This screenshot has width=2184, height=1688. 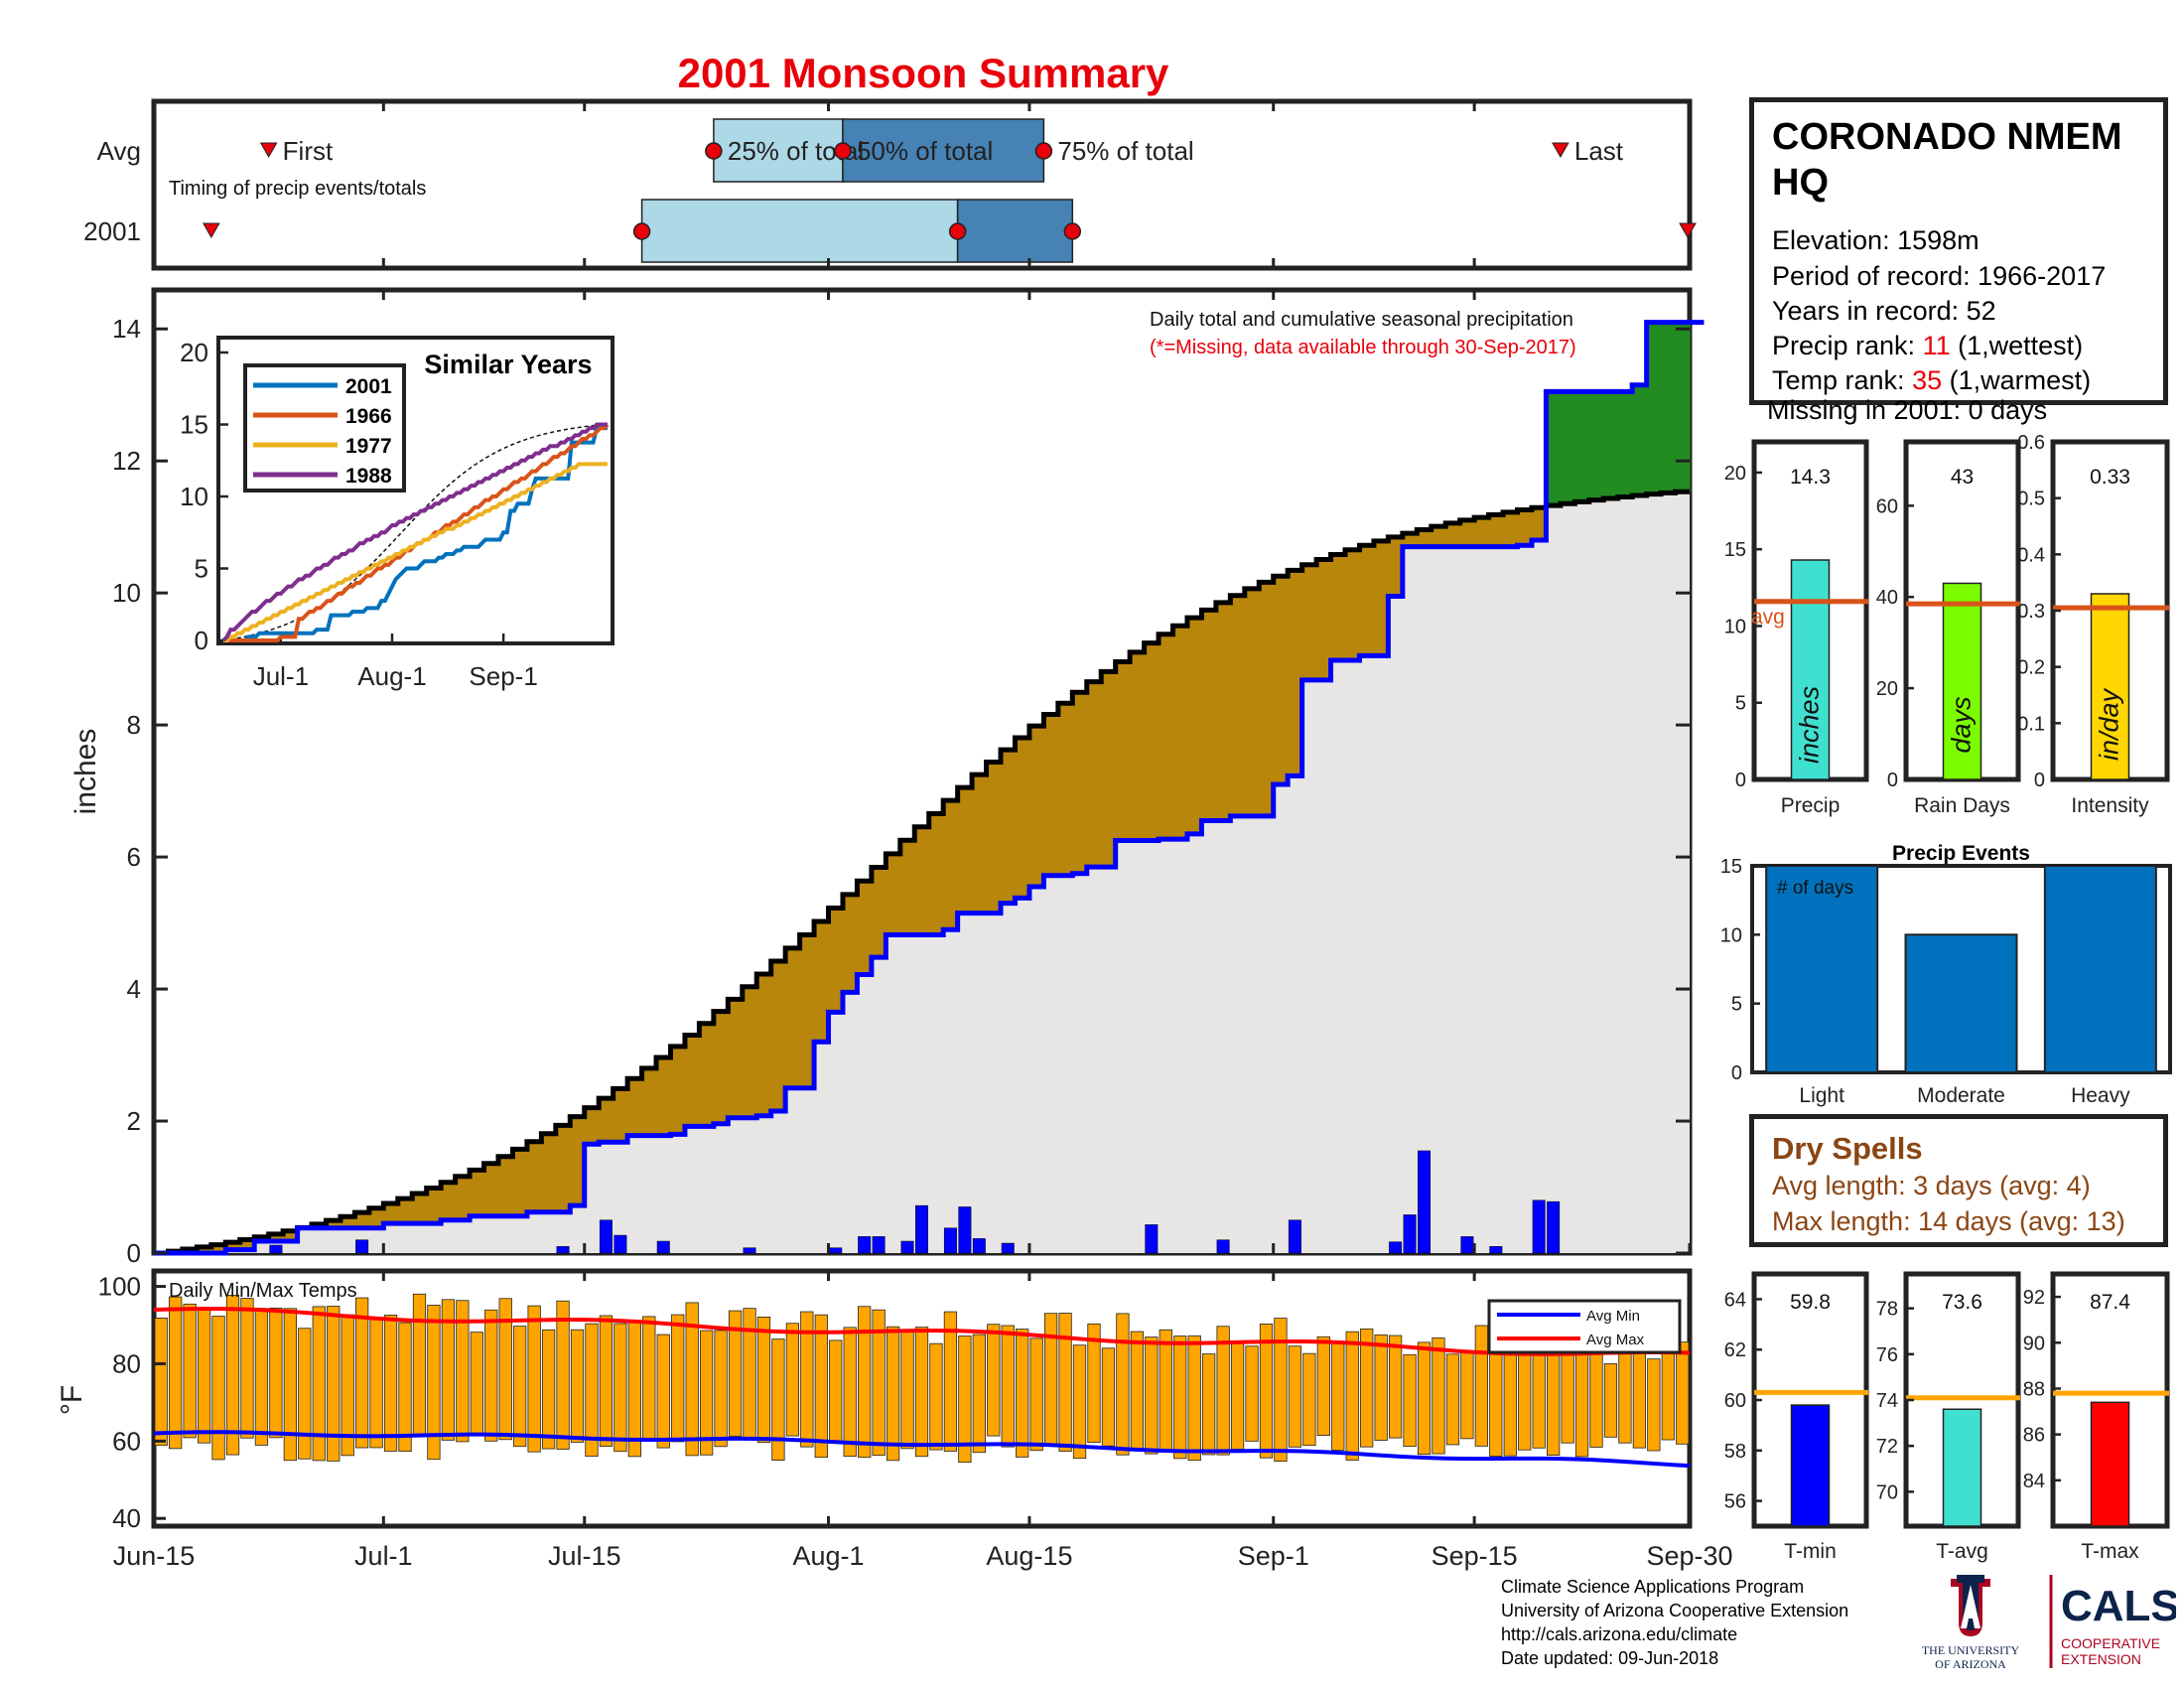 I want to click on tmax-bar, so click(x=2110, y=1464).